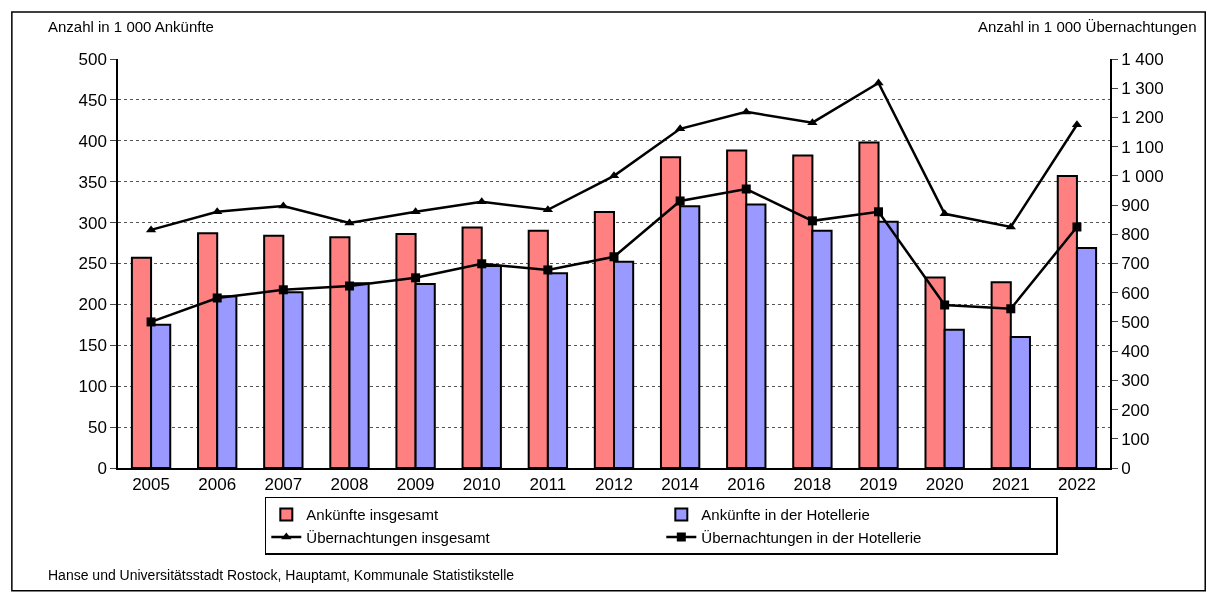  I want to click on y-tick-label: 350, so click(92, 182).